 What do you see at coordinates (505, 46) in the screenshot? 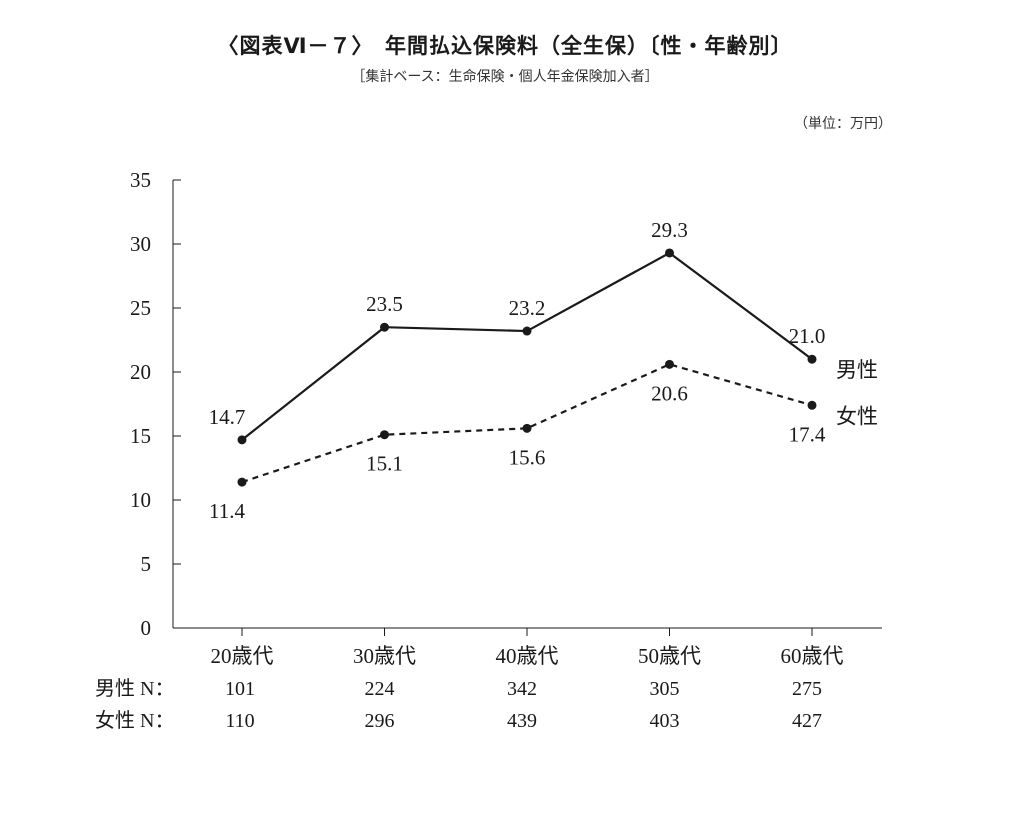
I see `chart-title: 〈図表Ⅵ－７〉 年間払込保険料（全生保）〔性・年齢別〕` at bounding box center [505, 46].